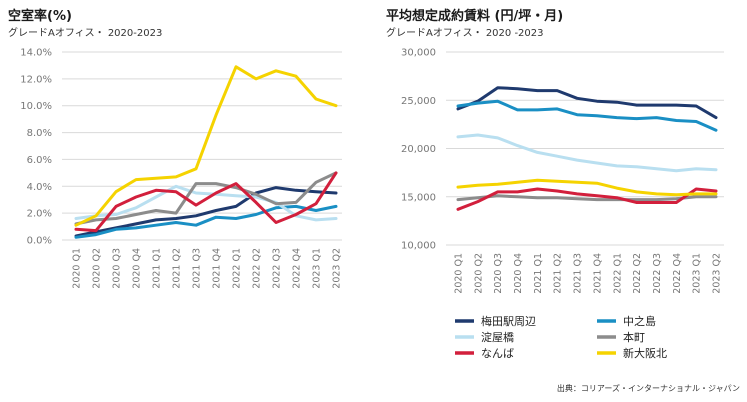 This screenshot has width=747, height=402. I want to click on legend-label-yodoyabashi: 淀屋橋, so click(497, 337).